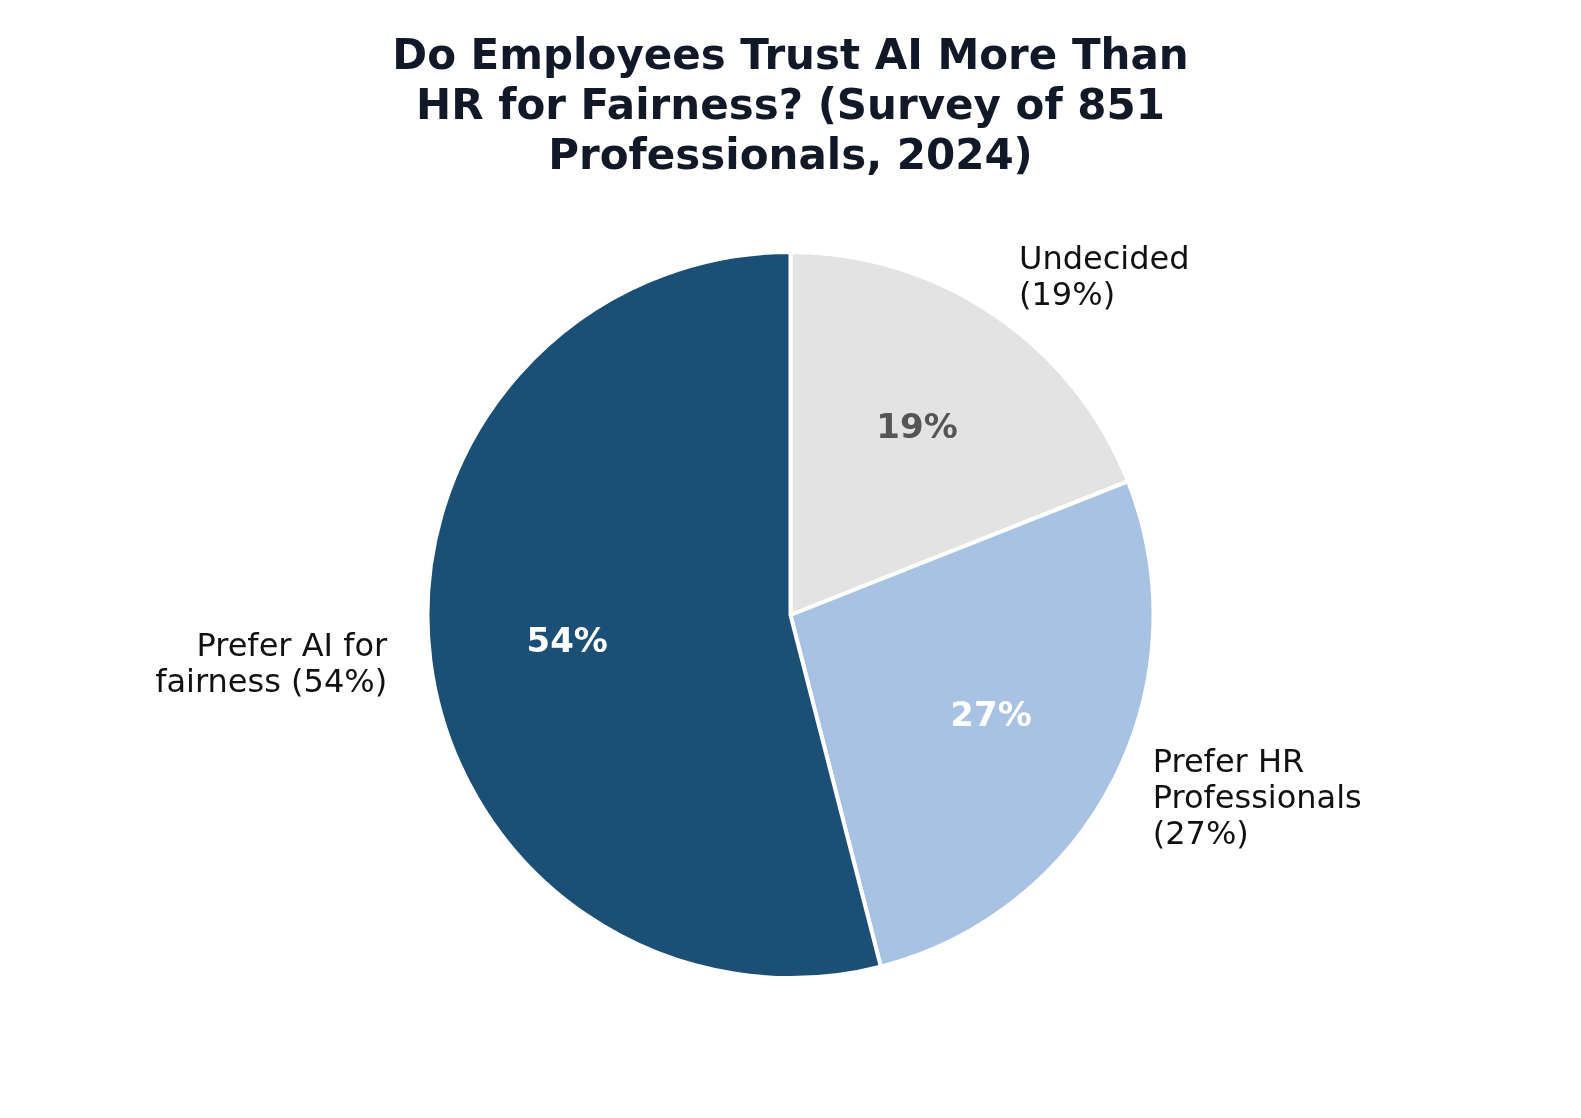 This screenshot has height=1118, width=1581. I want to click on data-label: 19%, so click(917, 425).